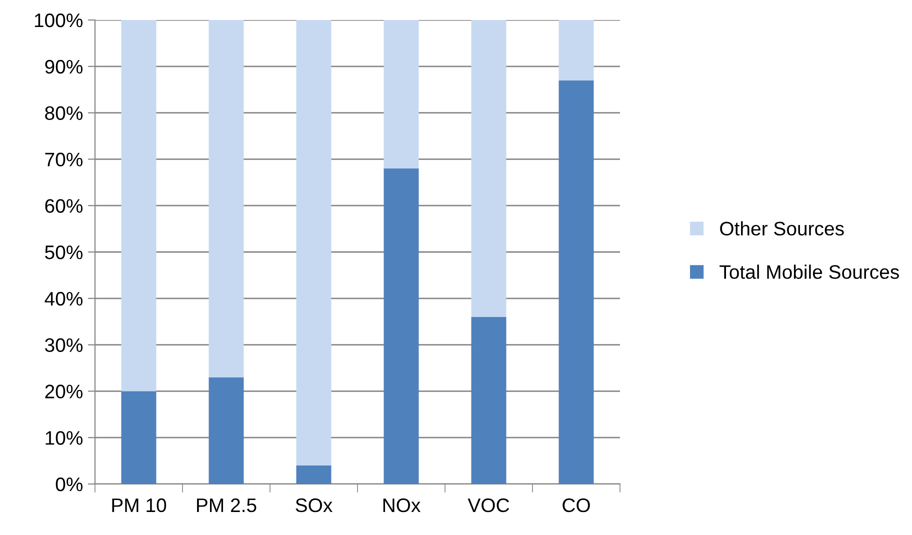 The height and width of the screenshot is (535, 912). I want to click on y-tick-label: 20%, so click(64, 391).